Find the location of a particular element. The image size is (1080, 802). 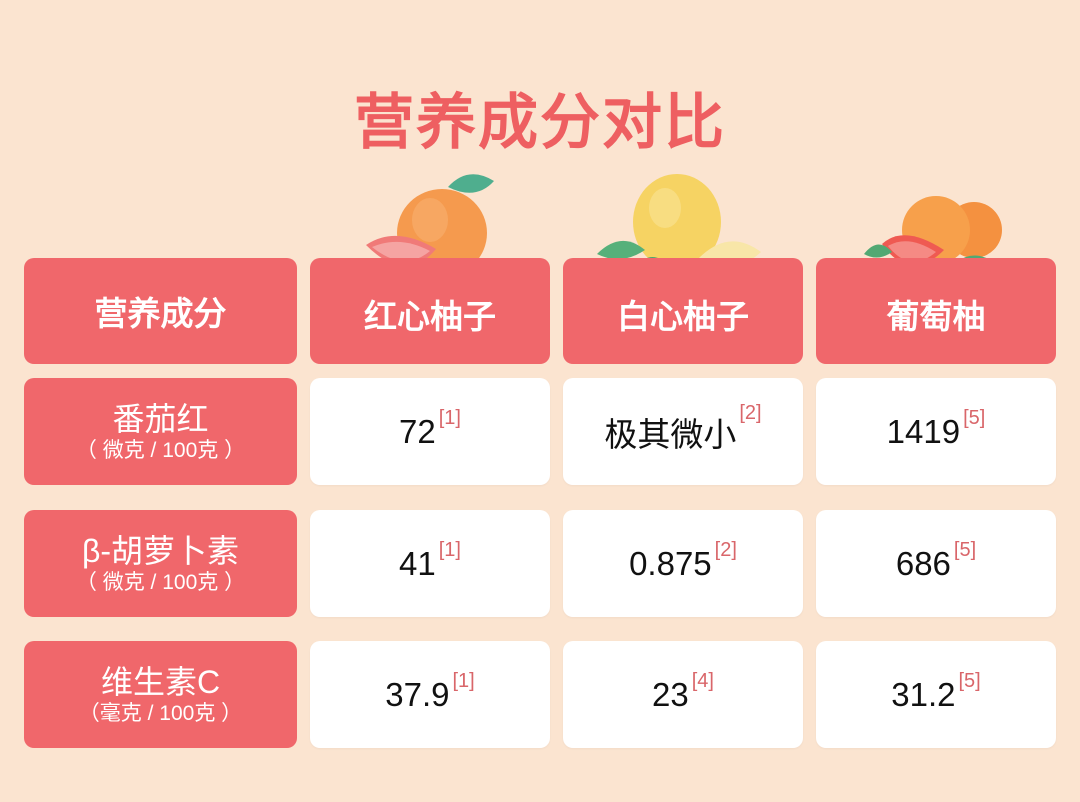

nutrient-name: 维生素C is located at coordinates (160, 681).